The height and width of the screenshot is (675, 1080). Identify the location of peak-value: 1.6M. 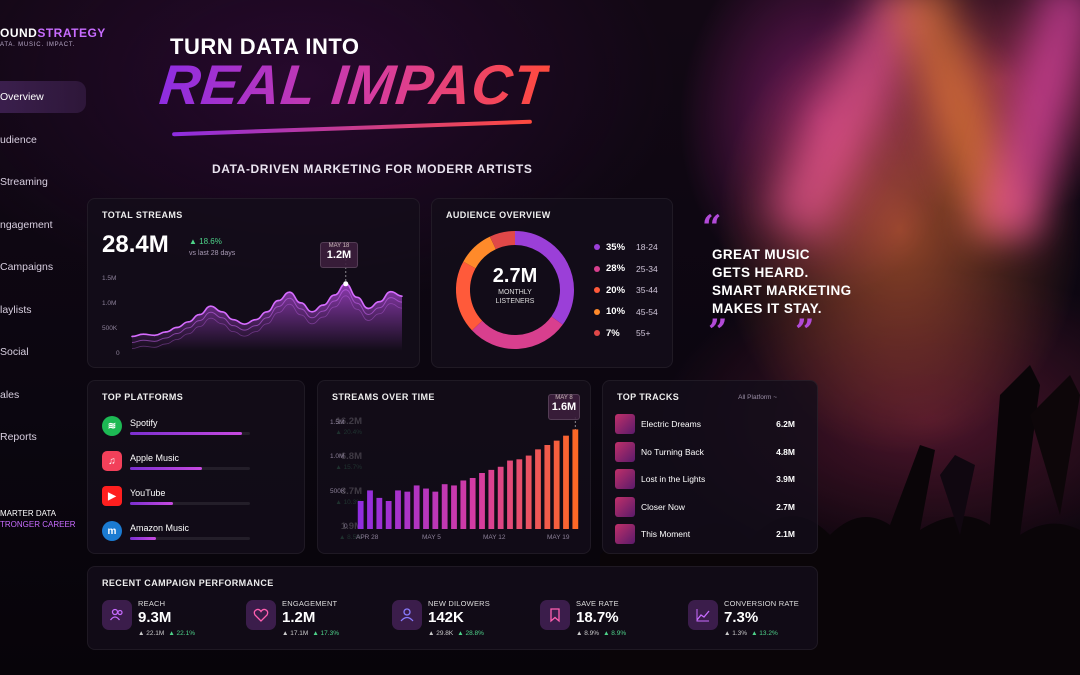
(564, 407).